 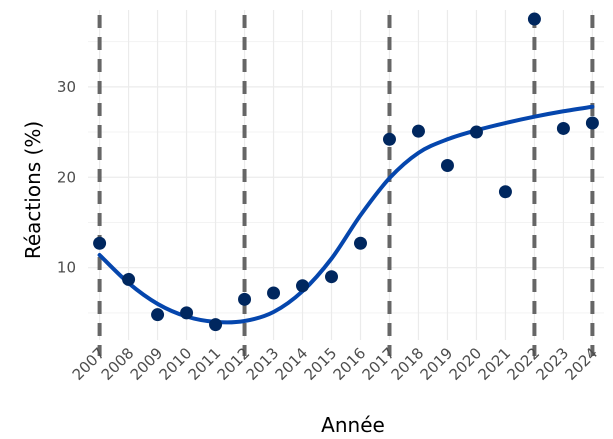 What do you see at coordinates (89, 364) in the screenshot?
I see `x-tick-label: 2007` at bounding box center [89, 364].